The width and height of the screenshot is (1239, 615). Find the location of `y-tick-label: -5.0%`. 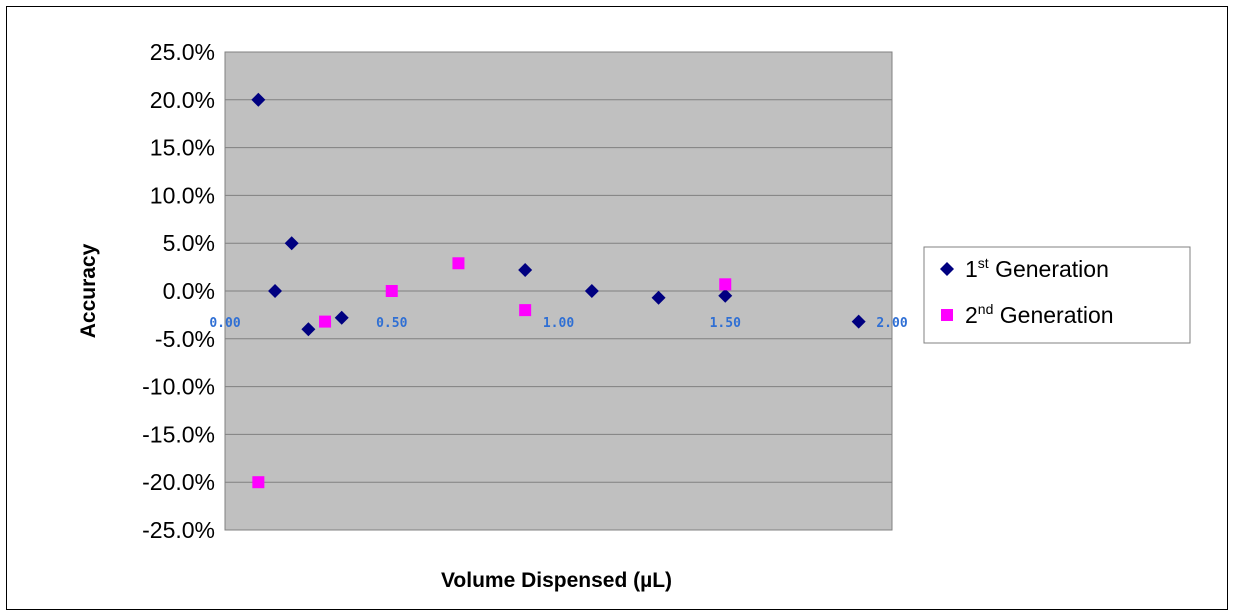

y-tick-label: -5.0% is located at coordinates (185, 339).